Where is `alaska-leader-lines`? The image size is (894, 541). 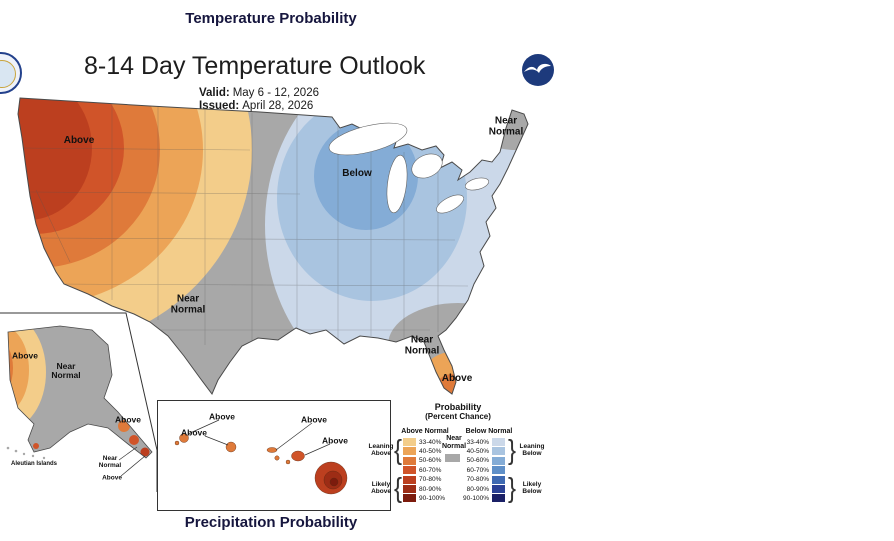 alaska-leader-lines is located at coordinates (132, 461).